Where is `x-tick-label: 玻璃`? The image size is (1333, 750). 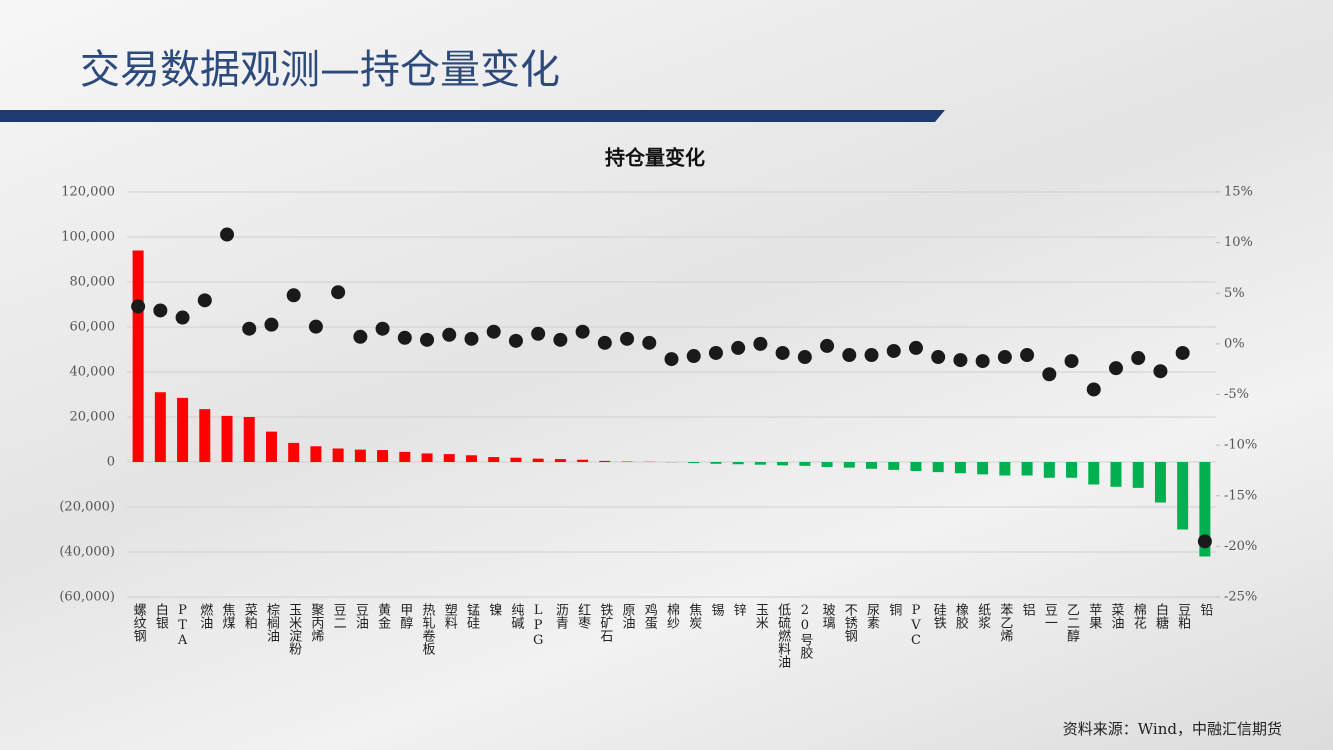 x-tick-label: 玻璃 is located at coordinates (828, 616).